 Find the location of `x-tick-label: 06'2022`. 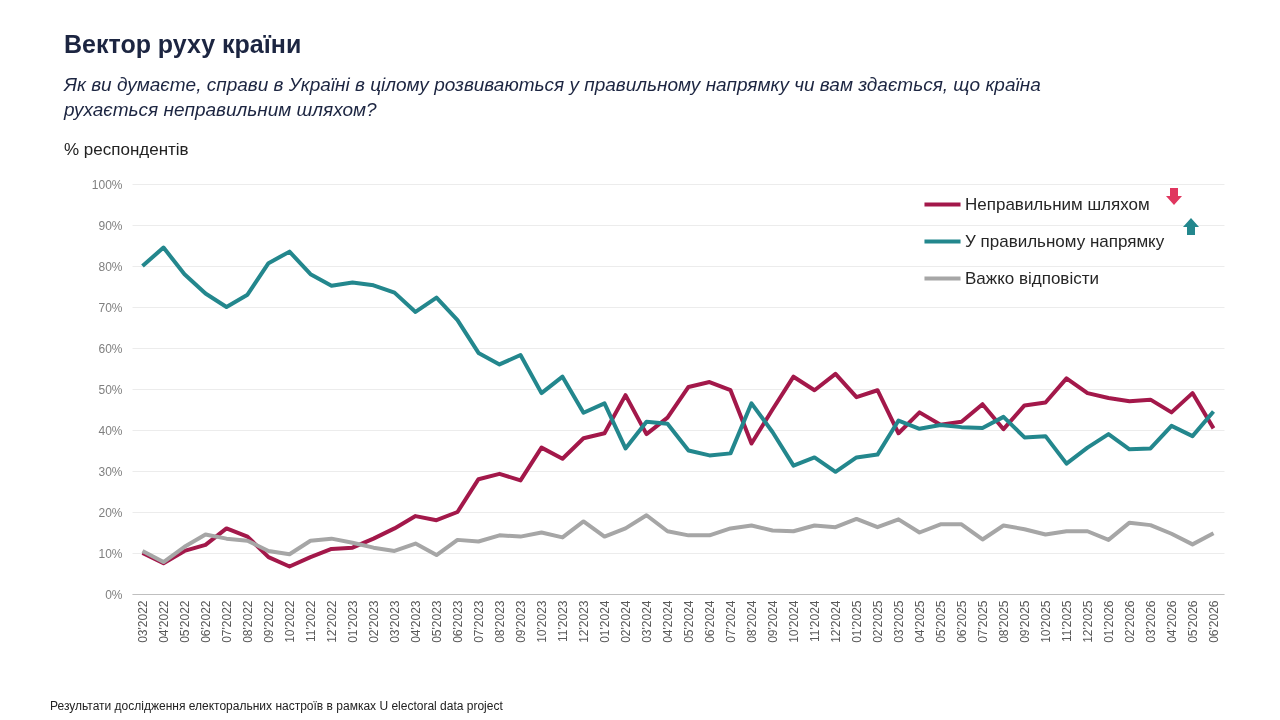

x-tick-label: 06'2022 is located at coordinates (206, 621).